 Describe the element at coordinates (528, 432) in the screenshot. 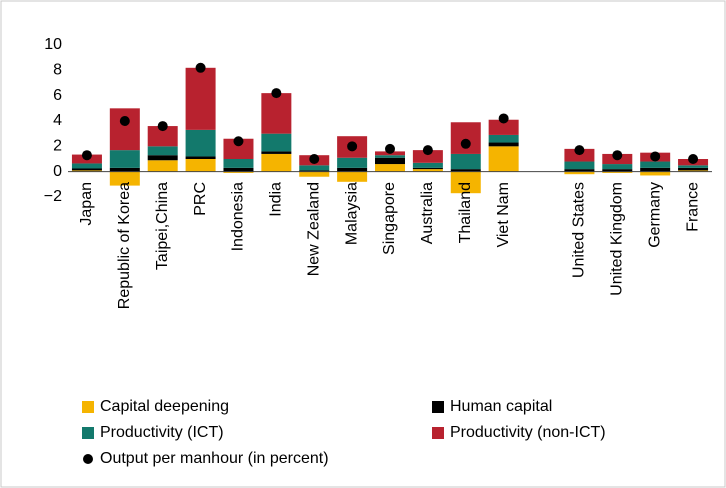

I see `legend-label: Productivity (non-ICT)` at that location.